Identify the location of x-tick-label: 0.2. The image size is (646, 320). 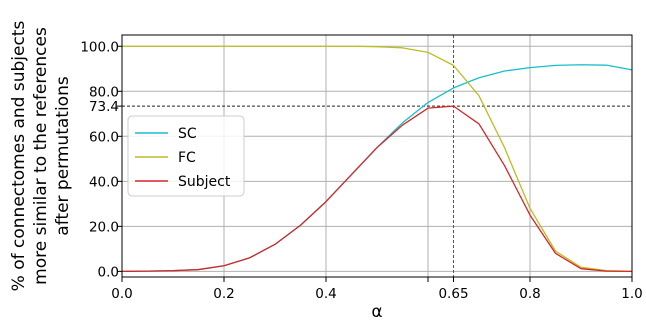
(223, 294).